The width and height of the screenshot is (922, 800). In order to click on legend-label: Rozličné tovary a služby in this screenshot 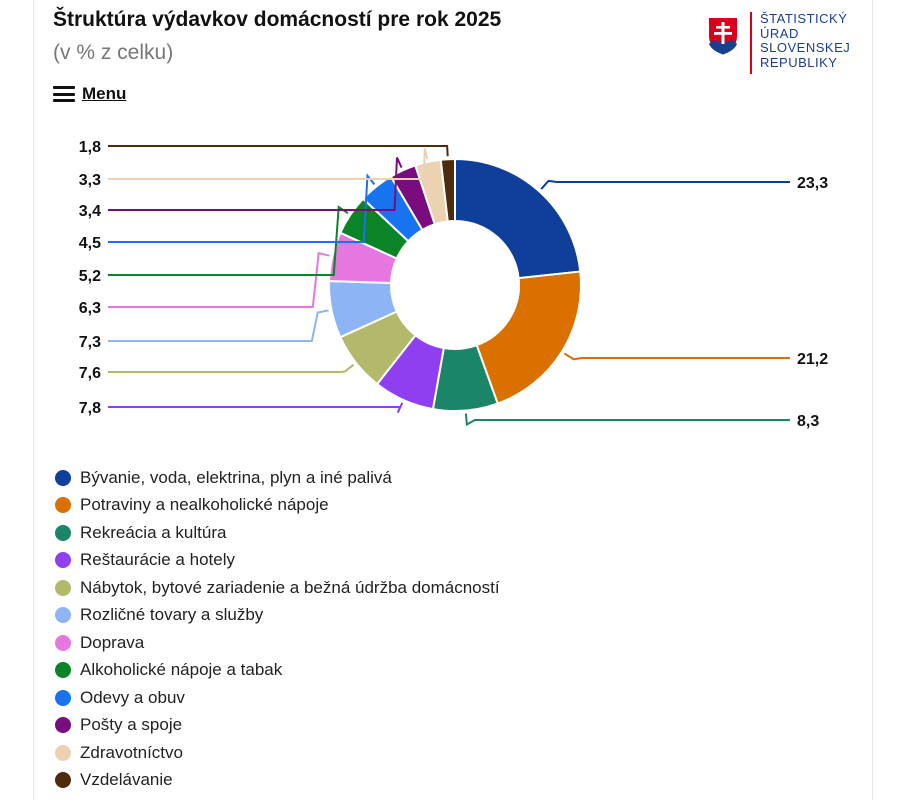, I will do `click(172, 615)`.